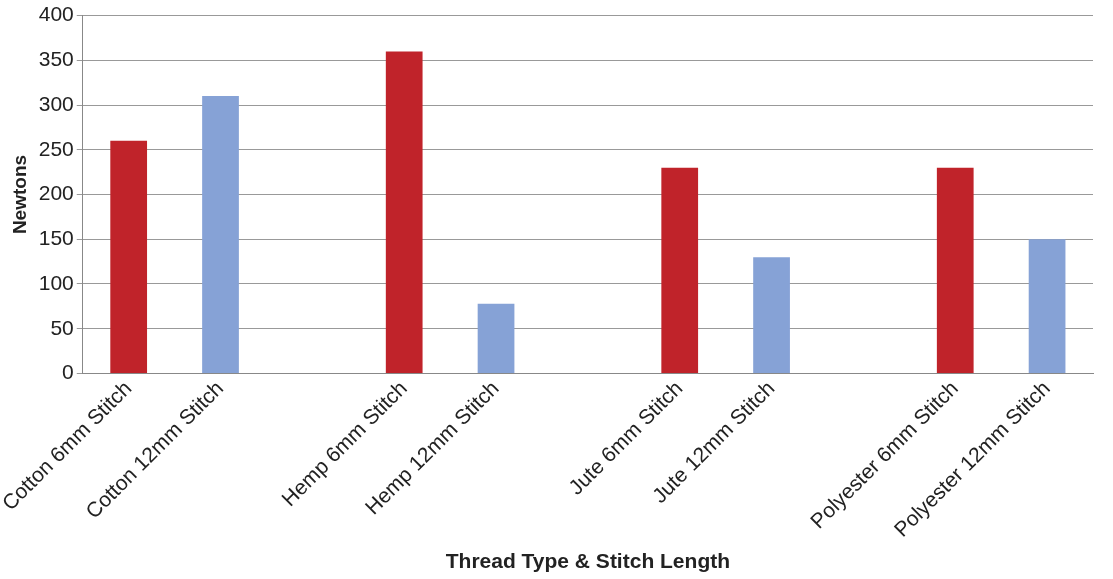 This screenshot has height=579, width=1113. Describe the element at coordinates (19, 194) in the screenshot. I see `y-axis-title: Newtons` at that location.